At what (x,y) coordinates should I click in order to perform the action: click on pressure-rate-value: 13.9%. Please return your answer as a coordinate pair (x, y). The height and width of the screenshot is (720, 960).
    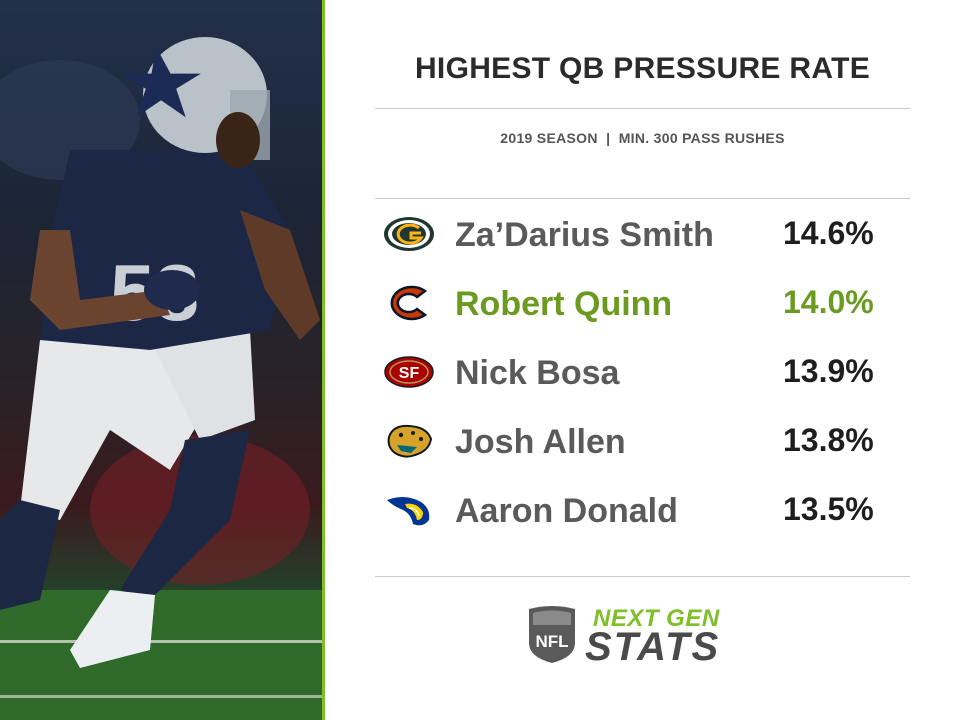
    Looking at the image, I should click on (828, 371).